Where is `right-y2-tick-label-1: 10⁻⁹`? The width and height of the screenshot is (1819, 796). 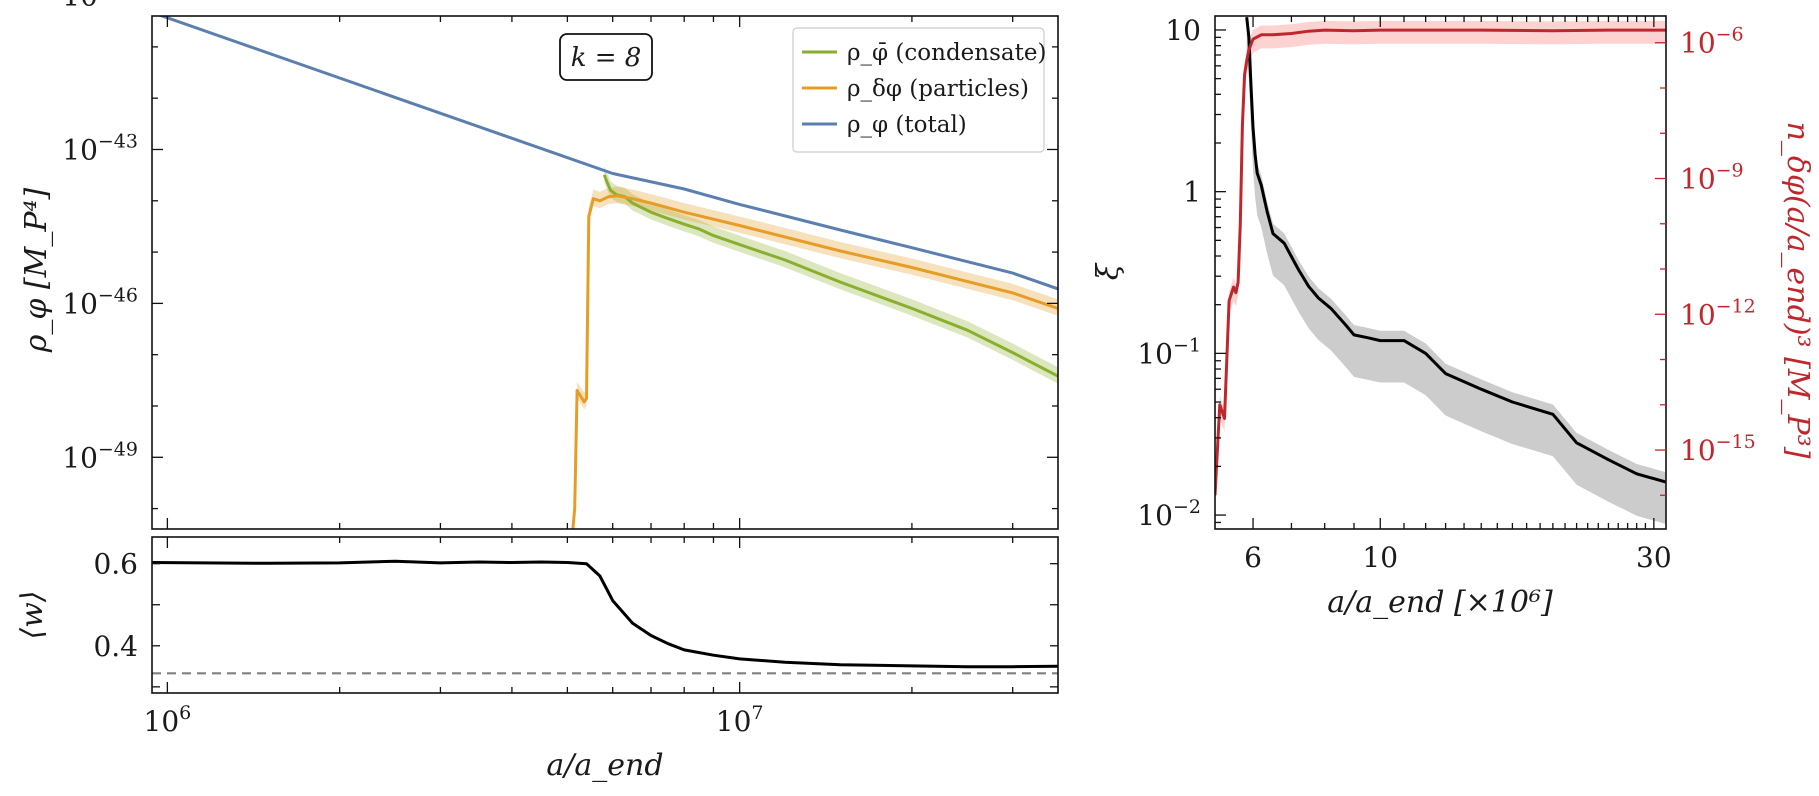
right-y2-tick-label-1: 10⁻⁹ is located at coordinates (1712, 178).